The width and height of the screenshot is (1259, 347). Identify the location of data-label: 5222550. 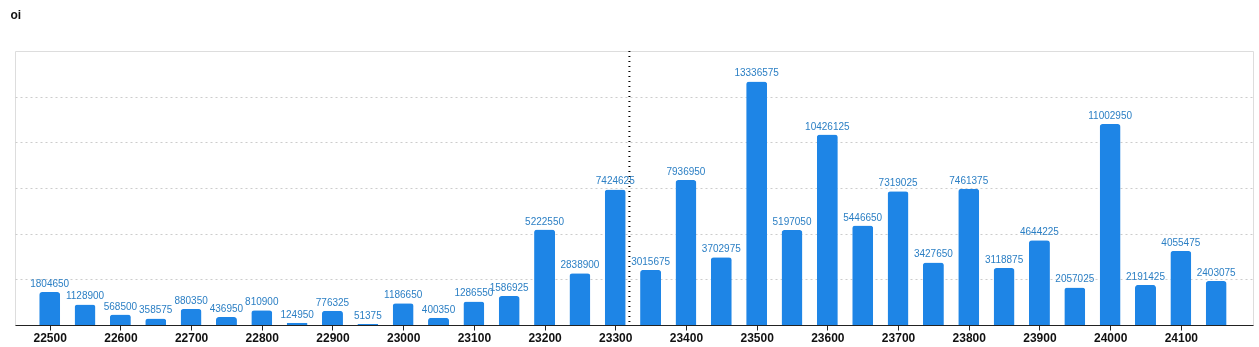
(545, 221).